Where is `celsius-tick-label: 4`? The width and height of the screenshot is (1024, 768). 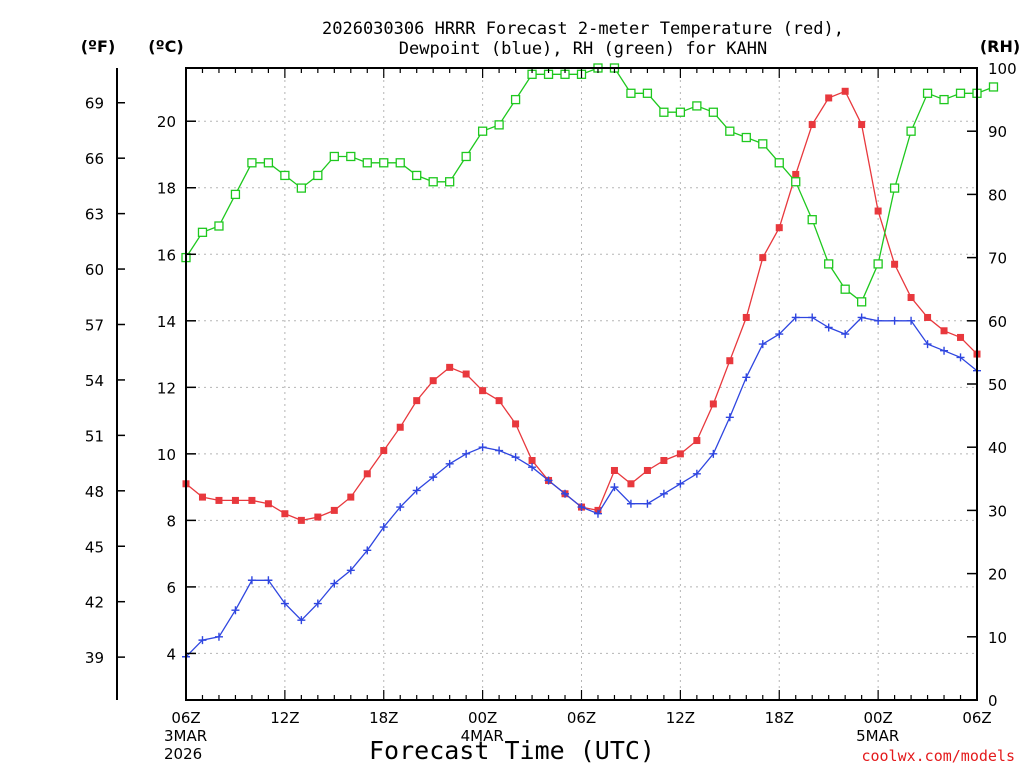
celsius-tick-label: 4 is located at coordinates (171, 654).